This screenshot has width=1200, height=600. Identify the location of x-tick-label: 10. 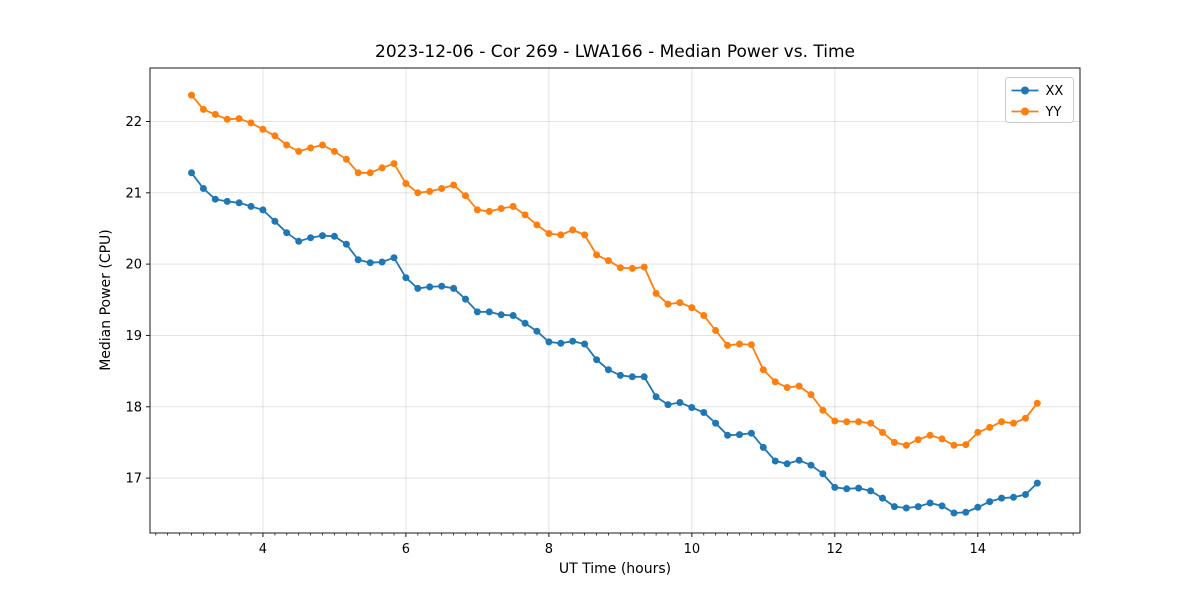
(692, 549).